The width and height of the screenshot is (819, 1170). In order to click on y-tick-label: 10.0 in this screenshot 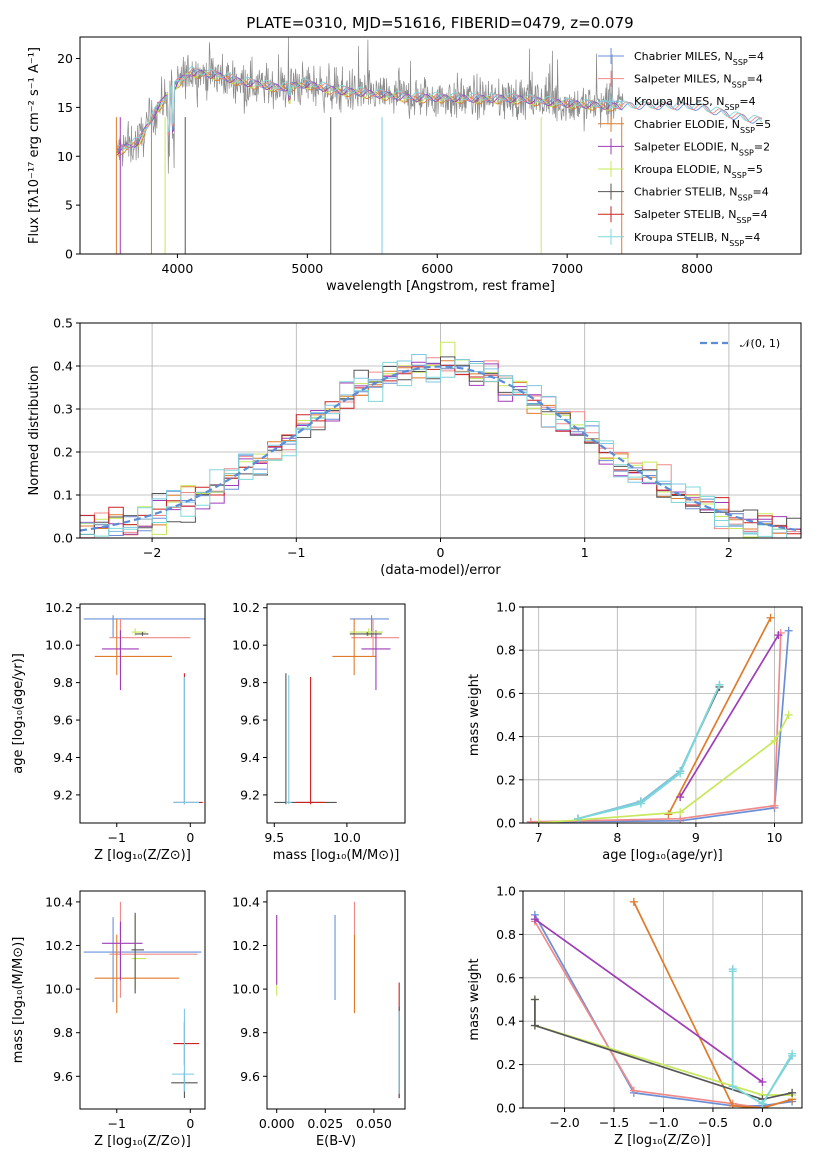, I will do `click(59, 989)`.